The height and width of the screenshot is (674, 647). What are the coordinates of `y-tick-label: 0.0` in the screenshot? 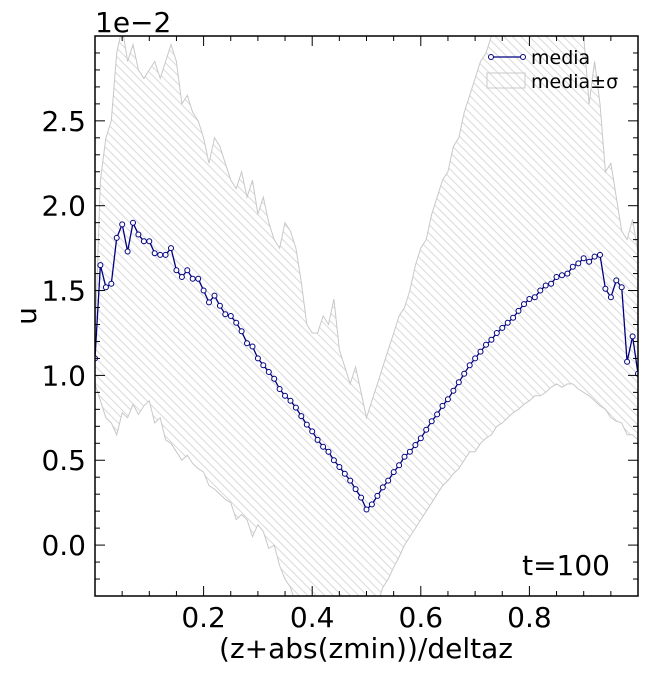 It's located at (63, 545).